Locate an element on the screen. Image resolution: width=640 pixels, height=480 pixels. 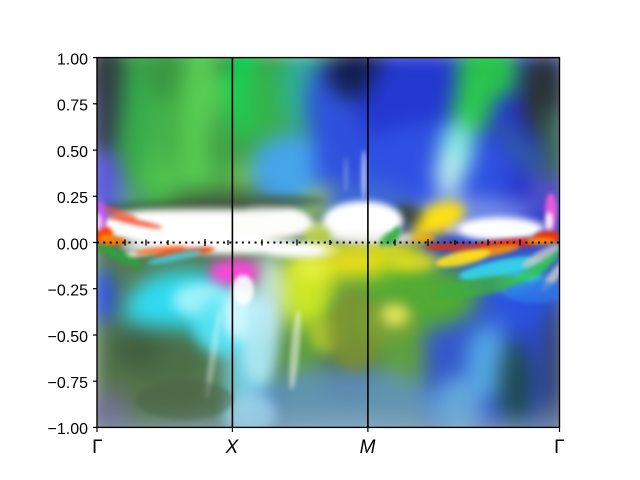
svg-text: −0.50 is located at coordinates (68, 337).